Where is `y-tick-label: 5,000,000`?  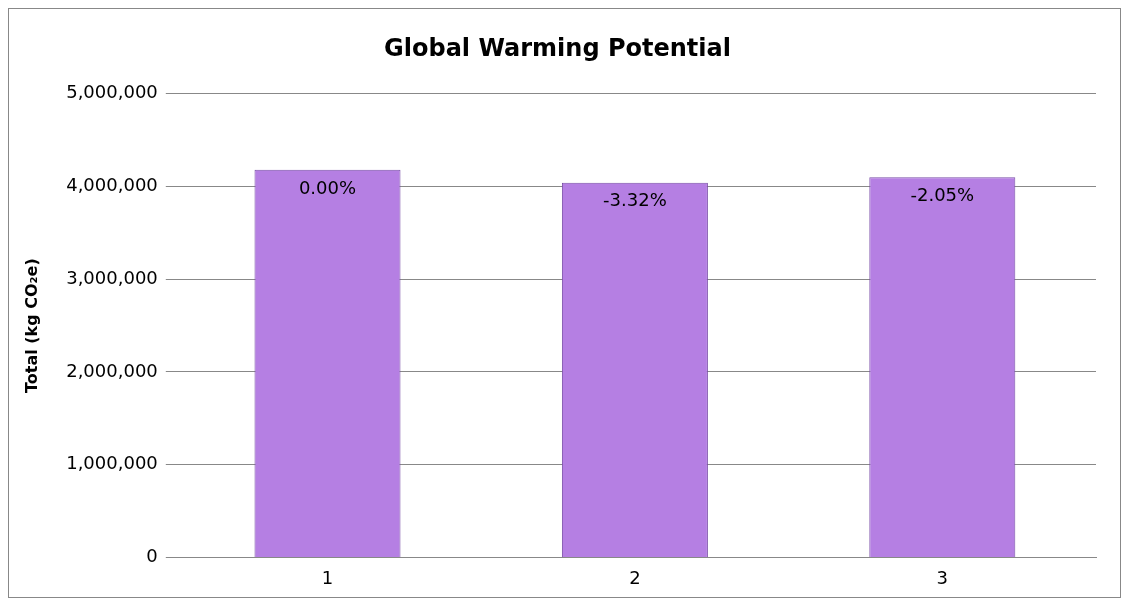
y-tick-label: 5,000,000 is located at coordinates (112, 92).